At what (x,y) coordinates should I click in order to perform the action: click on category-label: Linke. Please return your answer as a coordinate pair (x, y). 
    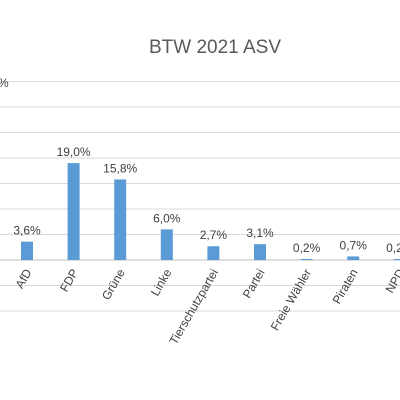
    Looking at the image, I should click on (161, 282).